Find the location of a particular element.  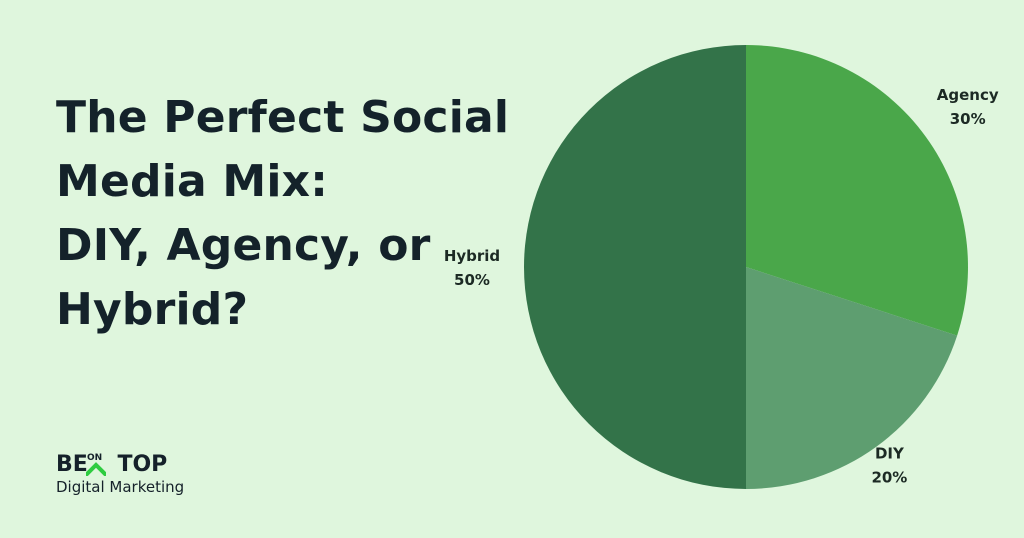

logo-on-mark: ON is located at coordinates (96, 465).